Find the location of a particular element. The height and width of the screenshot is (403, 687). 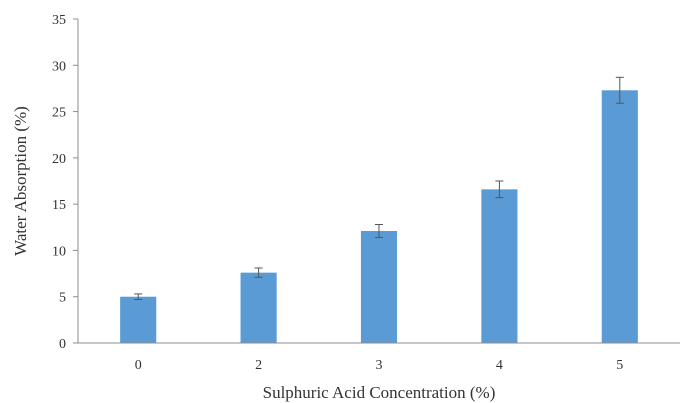

y-axis-title: Water Absorption (%) is located at coordinates (20, 181).